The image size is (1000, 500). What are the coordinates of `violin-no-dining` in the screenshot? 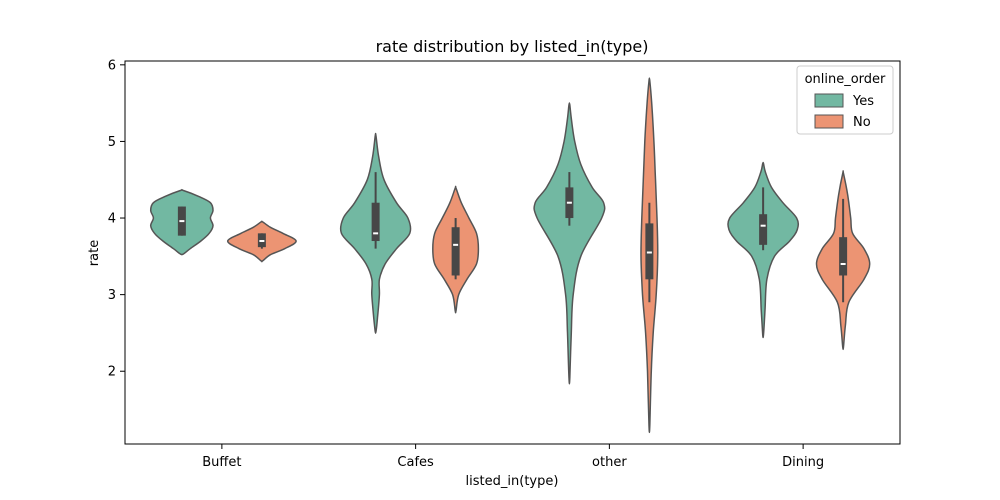 It's located at (843, 260).